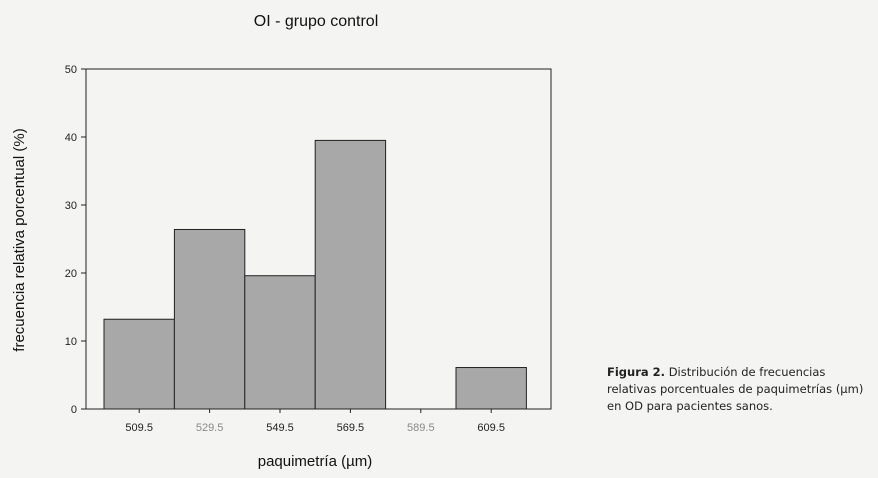 Image resolution: width=878 pixels, height=478 pixels. What do you see at coordinates (19, 239) in the screenshot?
I see `y-axis-label: frecuencia relativa porcentual (%)` at bounding box center [19, 239].